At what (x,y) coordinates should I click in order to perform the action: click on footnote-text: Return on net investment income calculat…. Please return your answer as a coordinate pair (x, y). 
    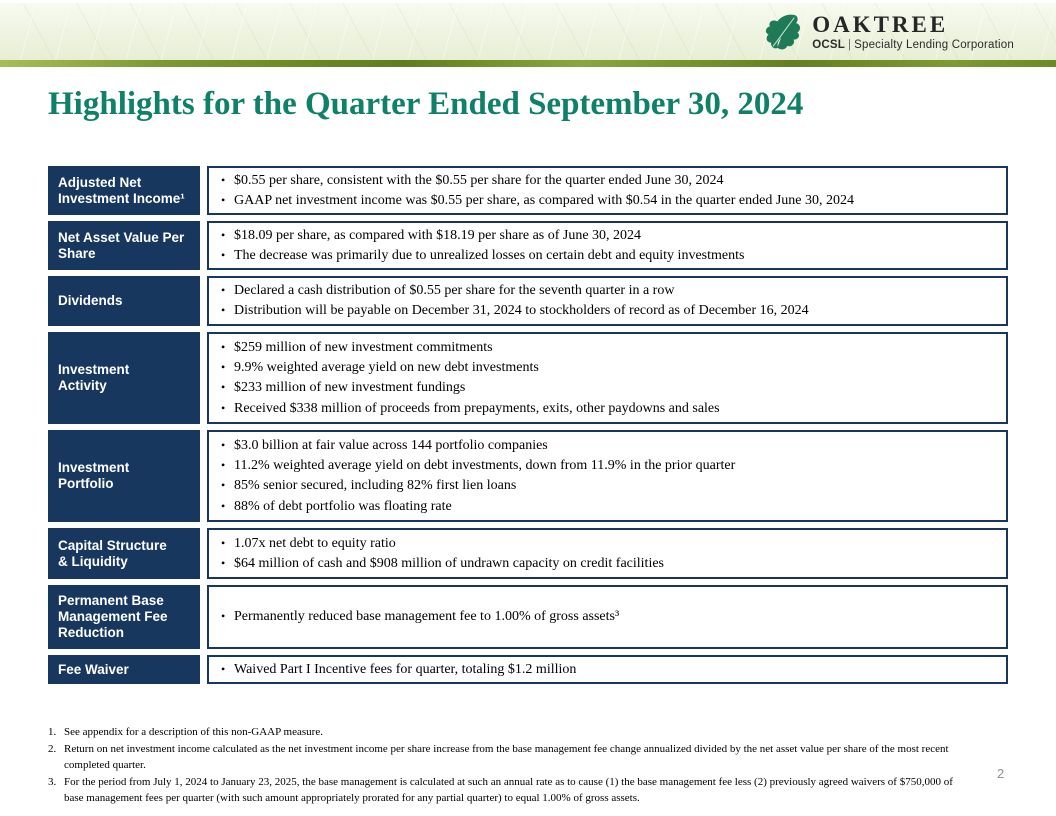
    Looking at the image, I should click on (506, 757).